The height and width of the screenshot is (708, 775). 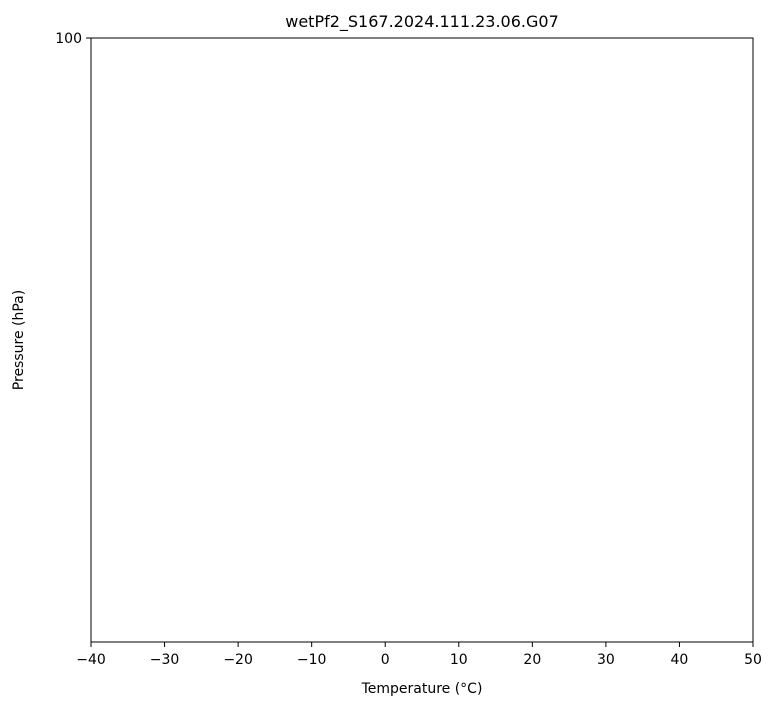 What do you see at coordinates (419, 655) in the screenshot?
I see `x-axis-ticks: −40 −30 −20 −10 0 10 20 30 40 50` at bounding box center [419, 655].